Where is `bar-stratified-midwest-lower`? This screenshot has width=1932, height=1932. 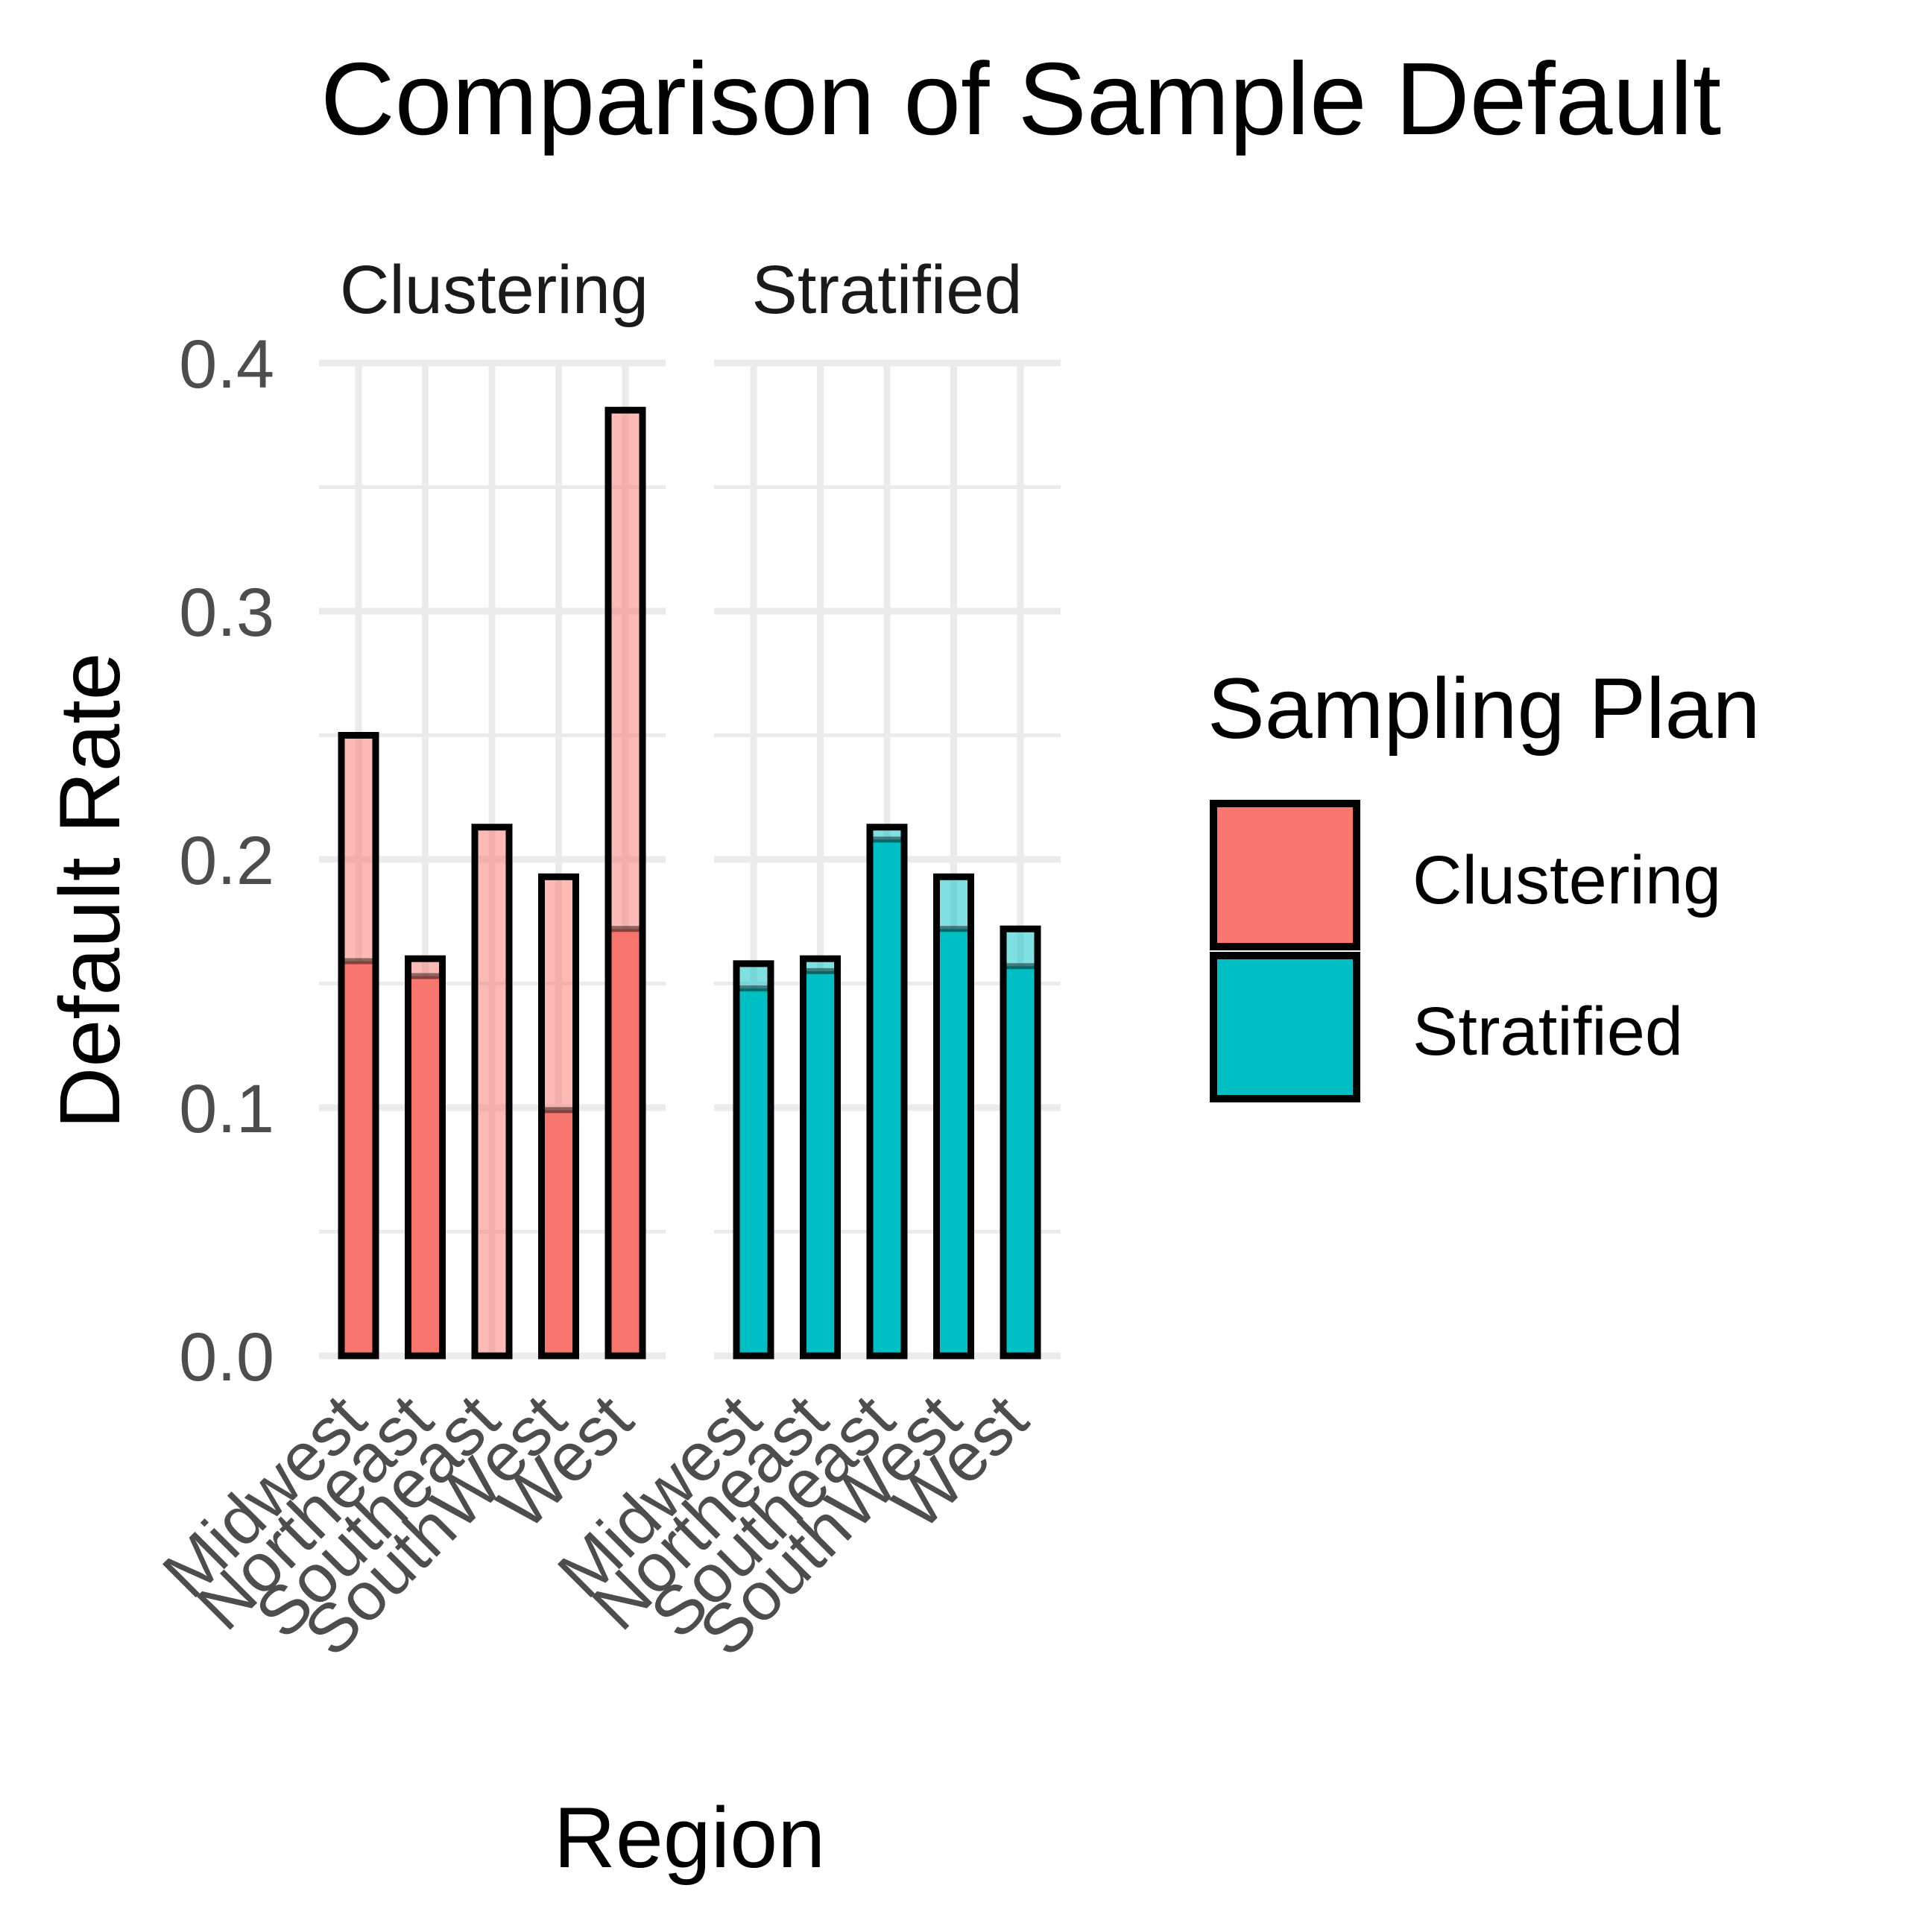 bar-stratified-midwest-lower is located at coordinates (753, 1172).